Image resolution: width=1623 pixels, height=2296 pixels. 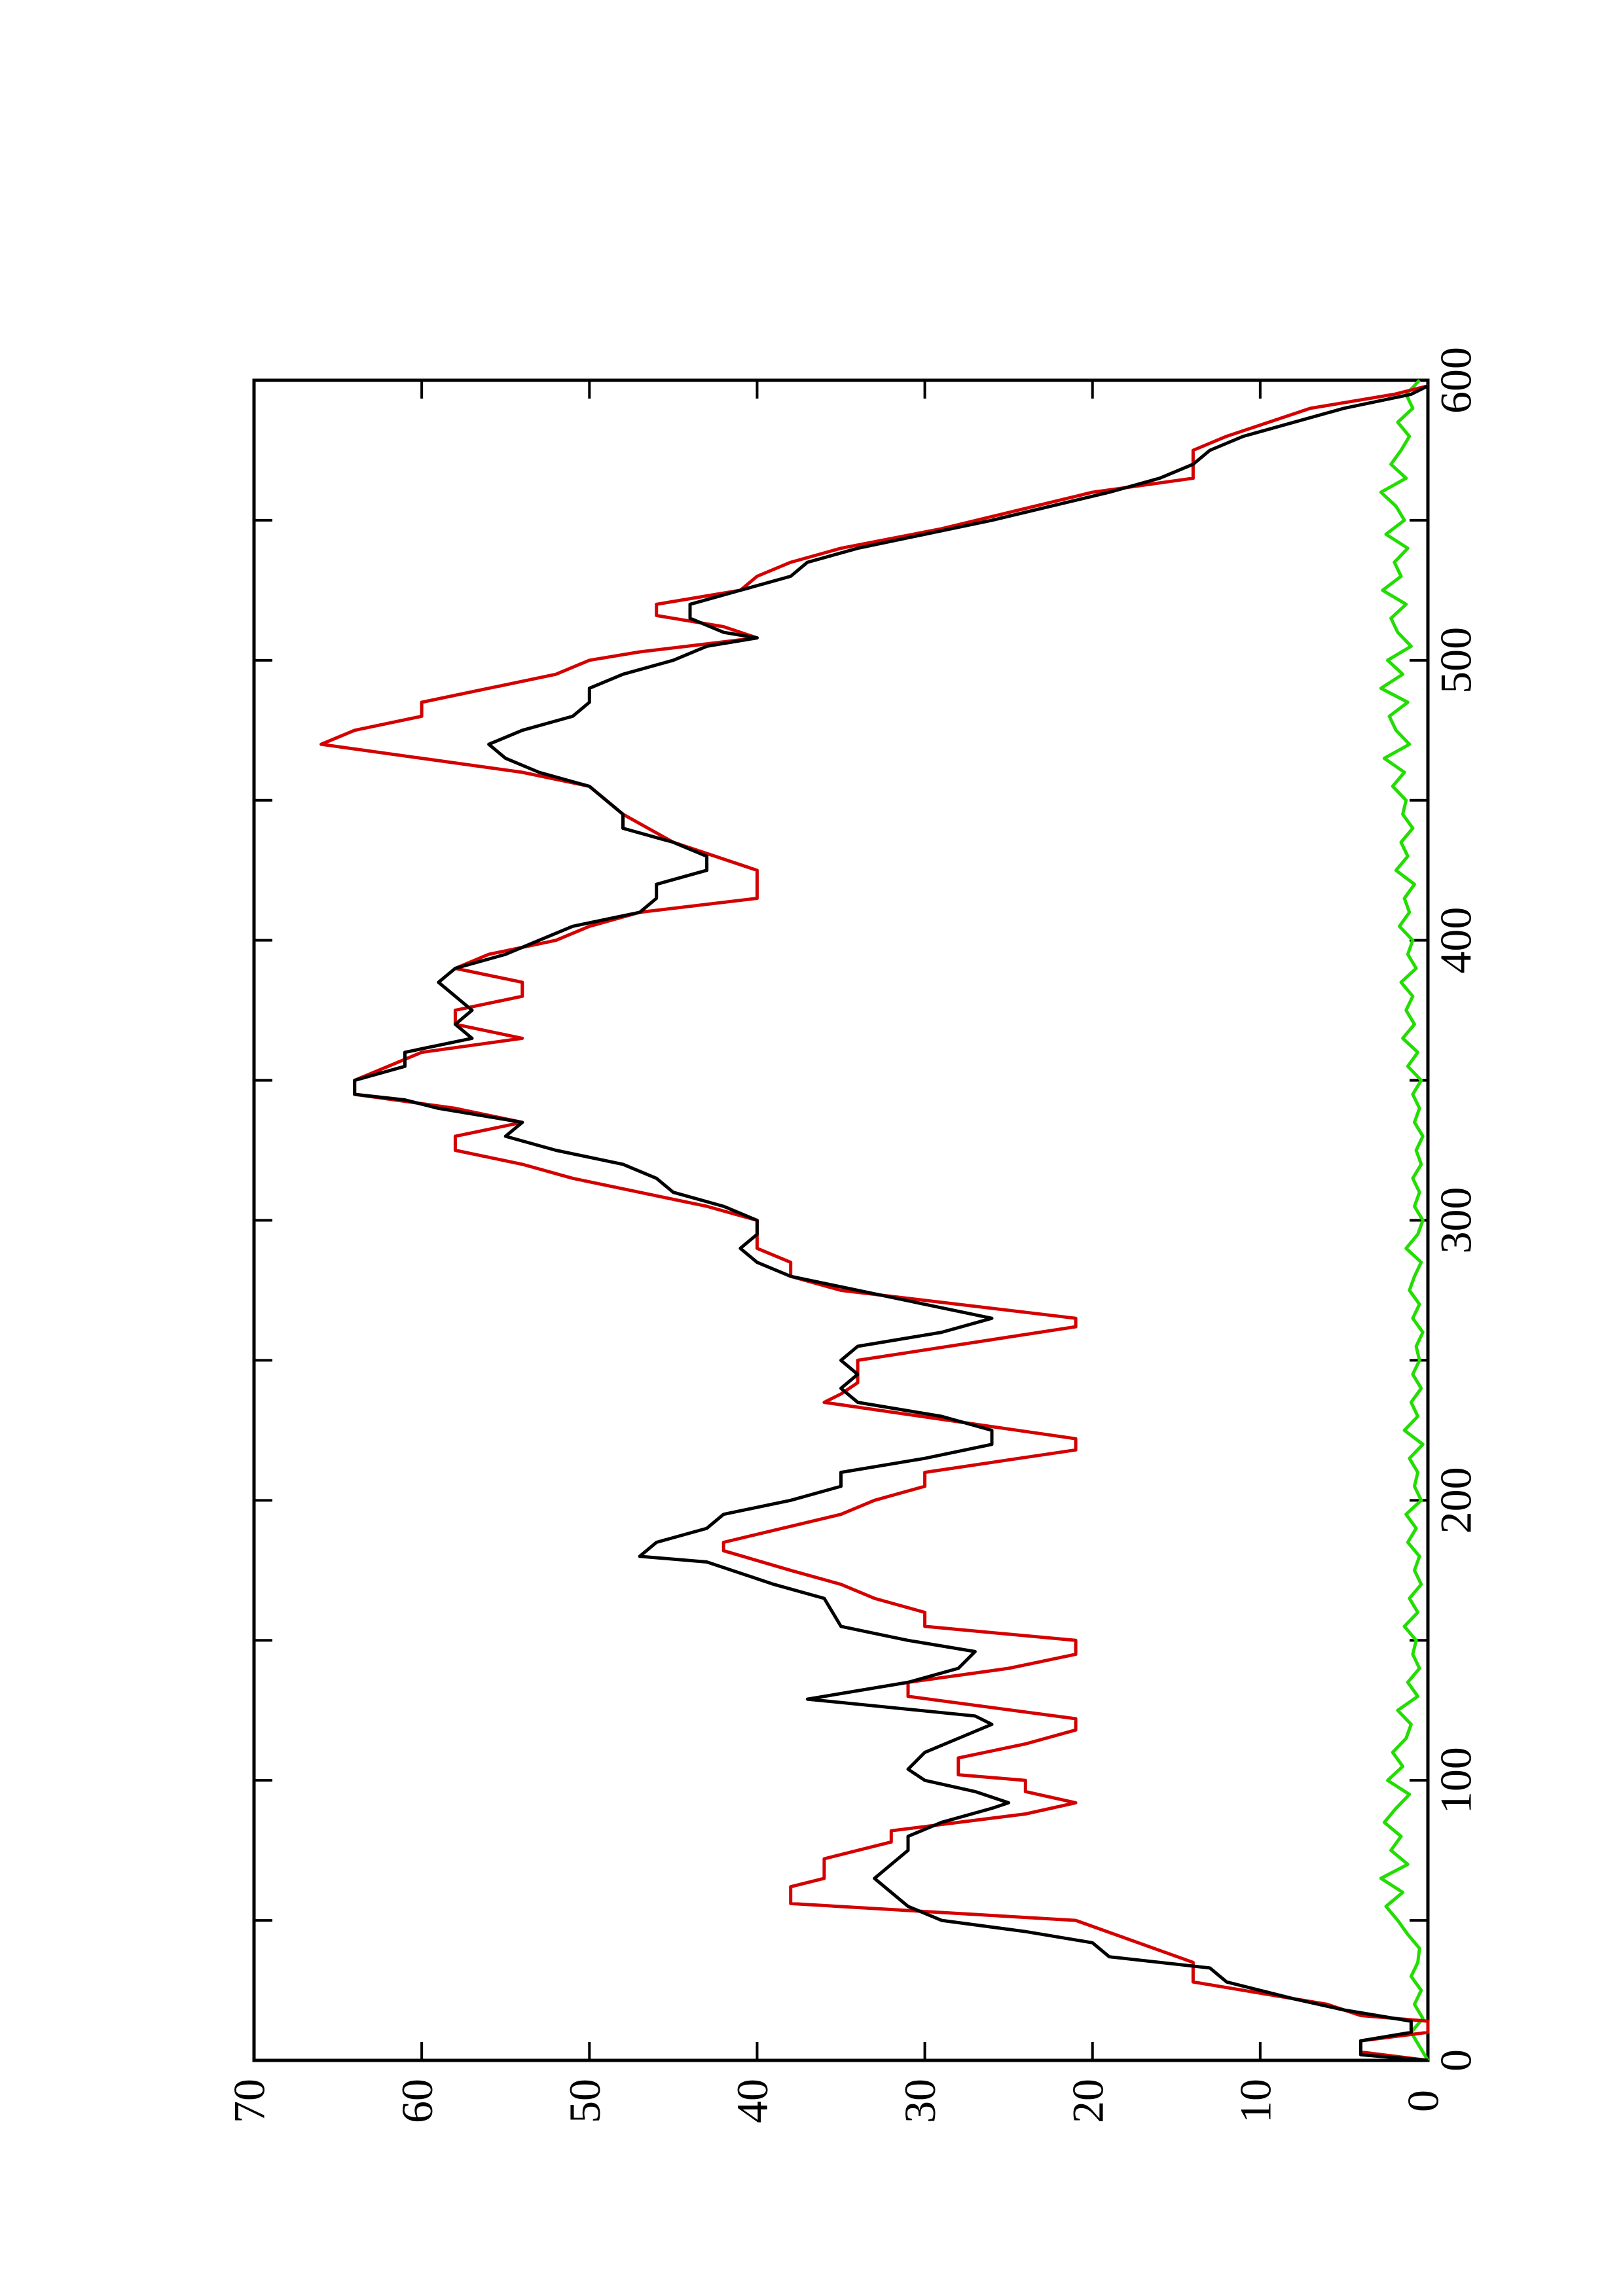 What do you see at coordinates (1456, 2060) in the screenshot?
I see `x-tick-label: 0` at bounding box center [1456, 2060].